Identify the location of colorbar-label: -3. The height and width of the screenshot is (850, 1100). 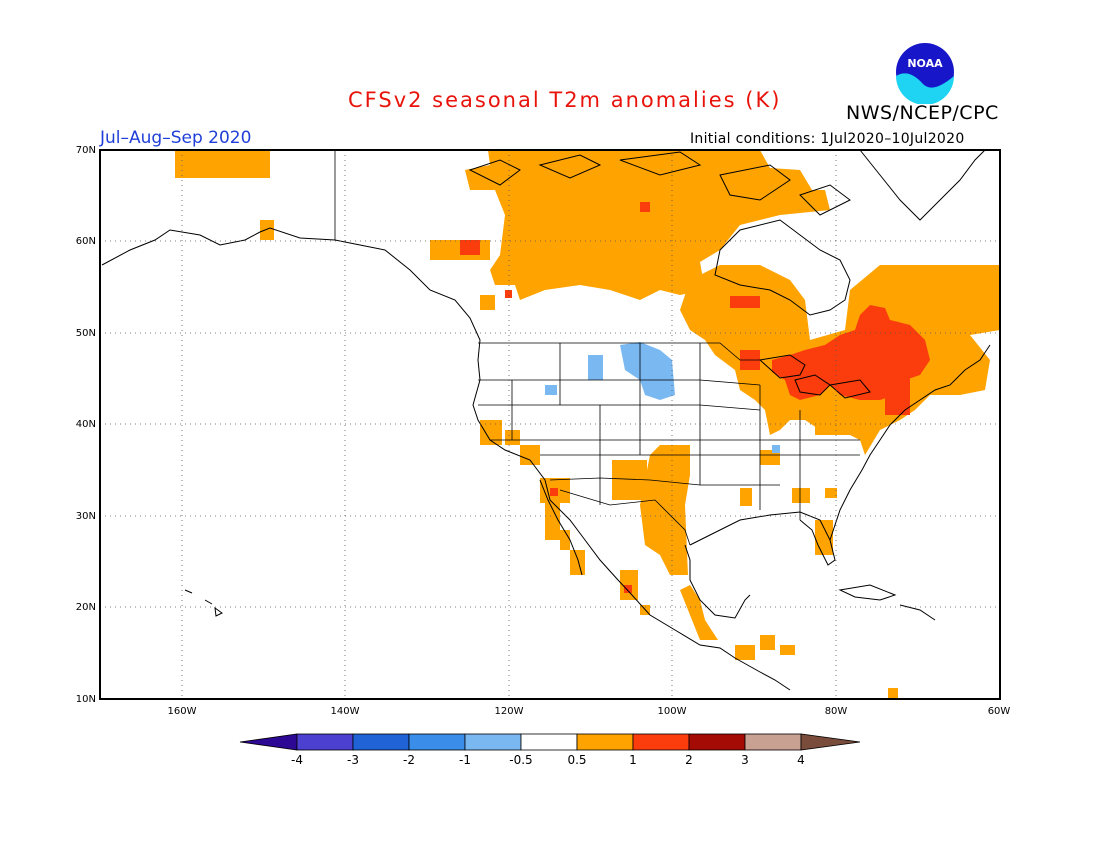
(353, 760).